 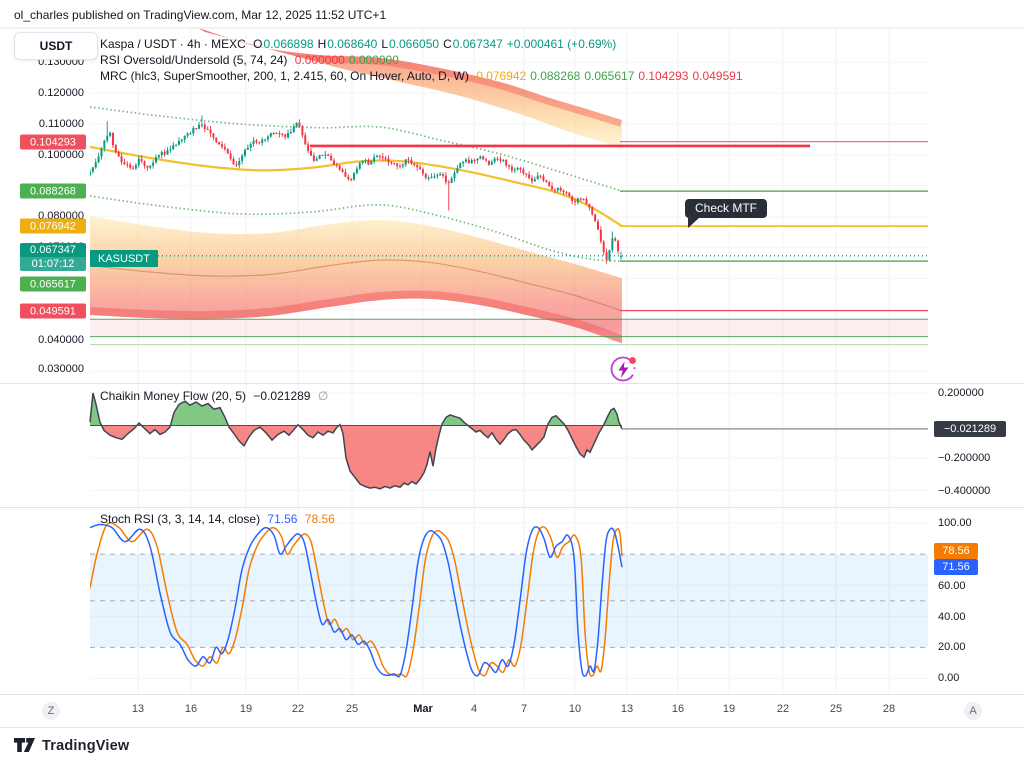 I want to click on cmf-axis-label: 0.200000, so click(x=961, y=393).